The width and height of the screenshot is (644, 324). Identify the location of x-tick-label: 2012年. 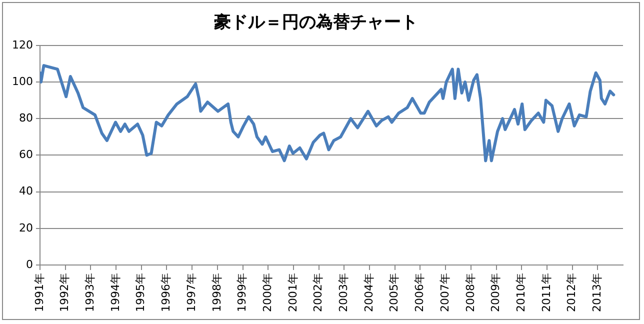
(571, 292).